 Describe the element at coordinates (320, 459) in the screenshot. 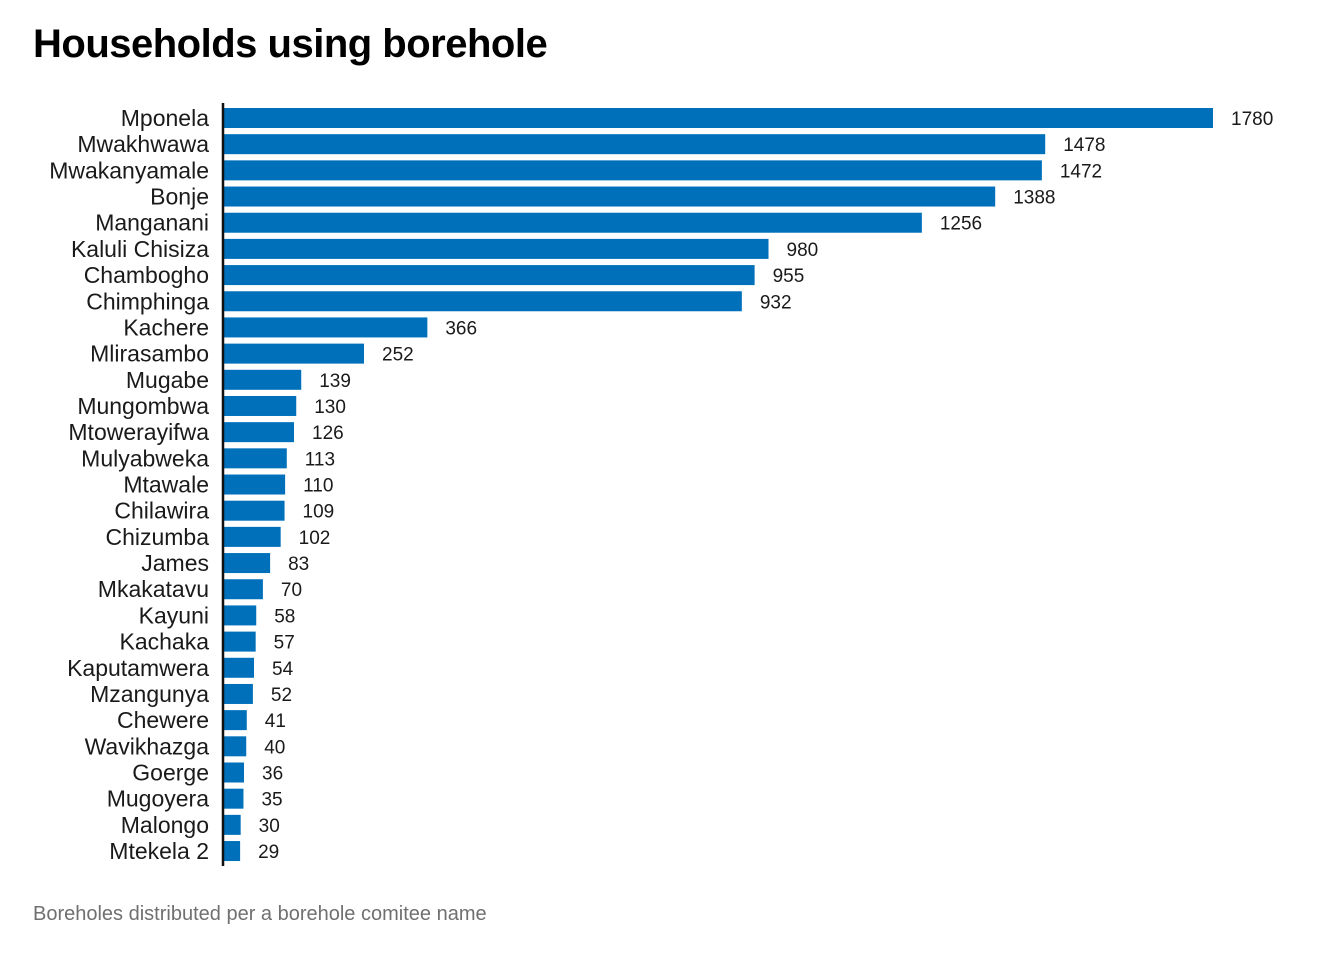

I see `value-label: 113` at that location.